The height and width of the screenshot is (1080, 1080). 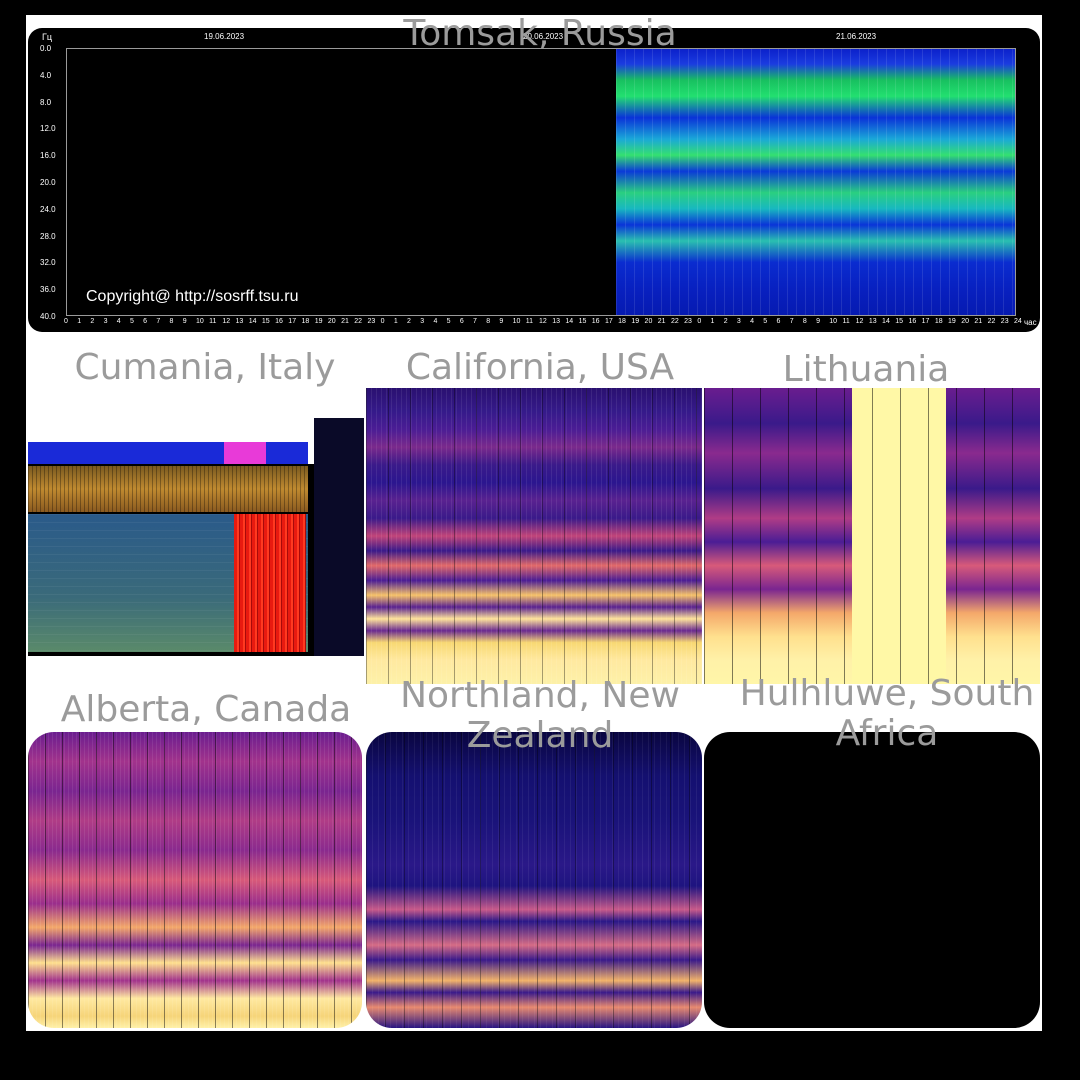 What do you see at coordinates (48, 129) in the screenshot?
I see `tomsk-y-tick: 12.0` at bounding box center [48, 129].